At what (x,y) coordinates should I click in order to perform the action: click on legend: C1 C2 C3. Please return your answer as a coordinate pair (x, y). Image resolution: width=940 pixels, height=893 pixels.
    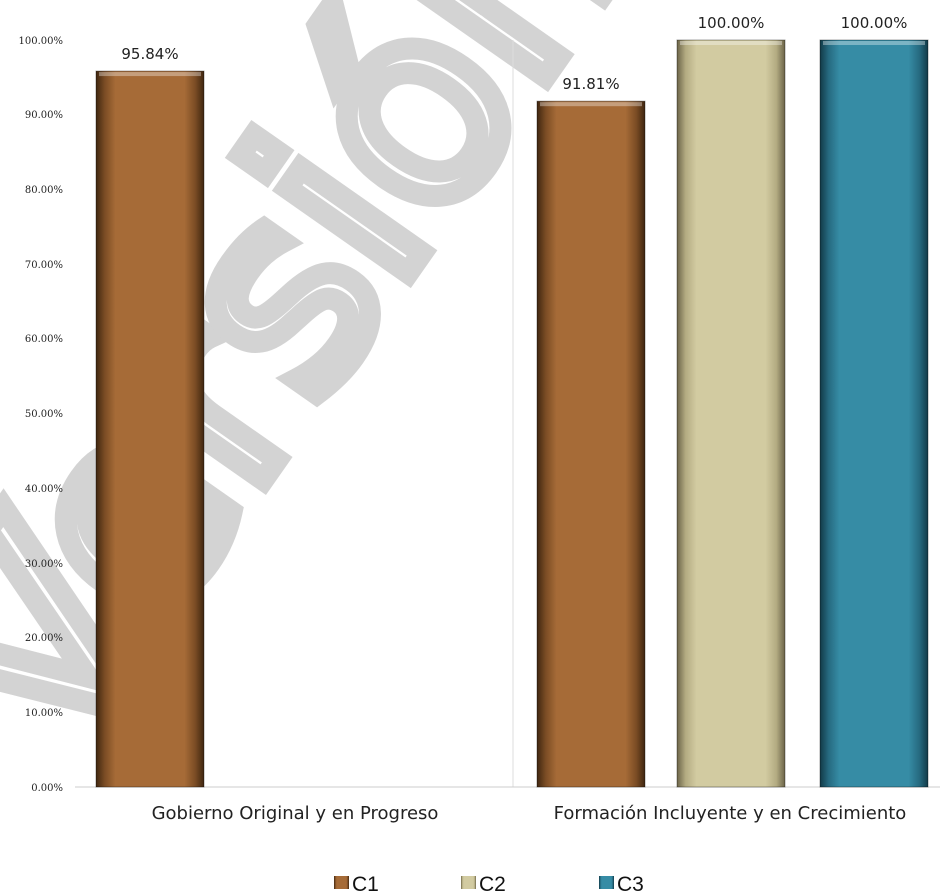
    Looking at the image, I should click on (489, 883).